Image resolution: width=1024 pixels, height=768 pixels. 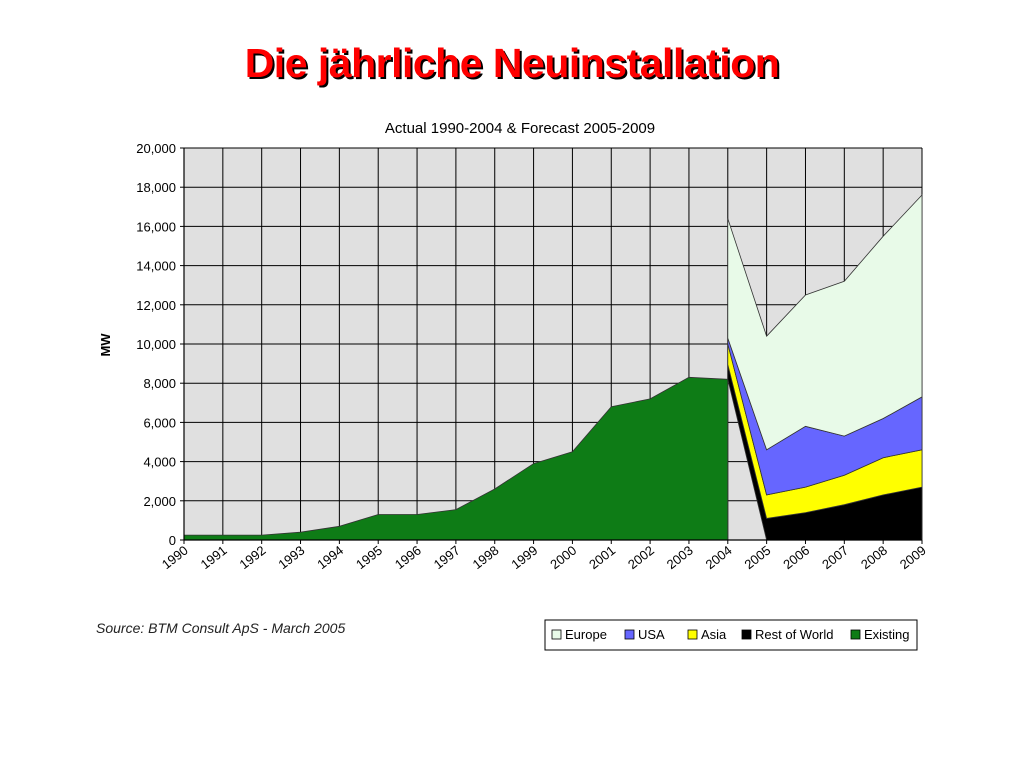 I want to click on y-tick-label: 16,000, so click(x=156, y=226).